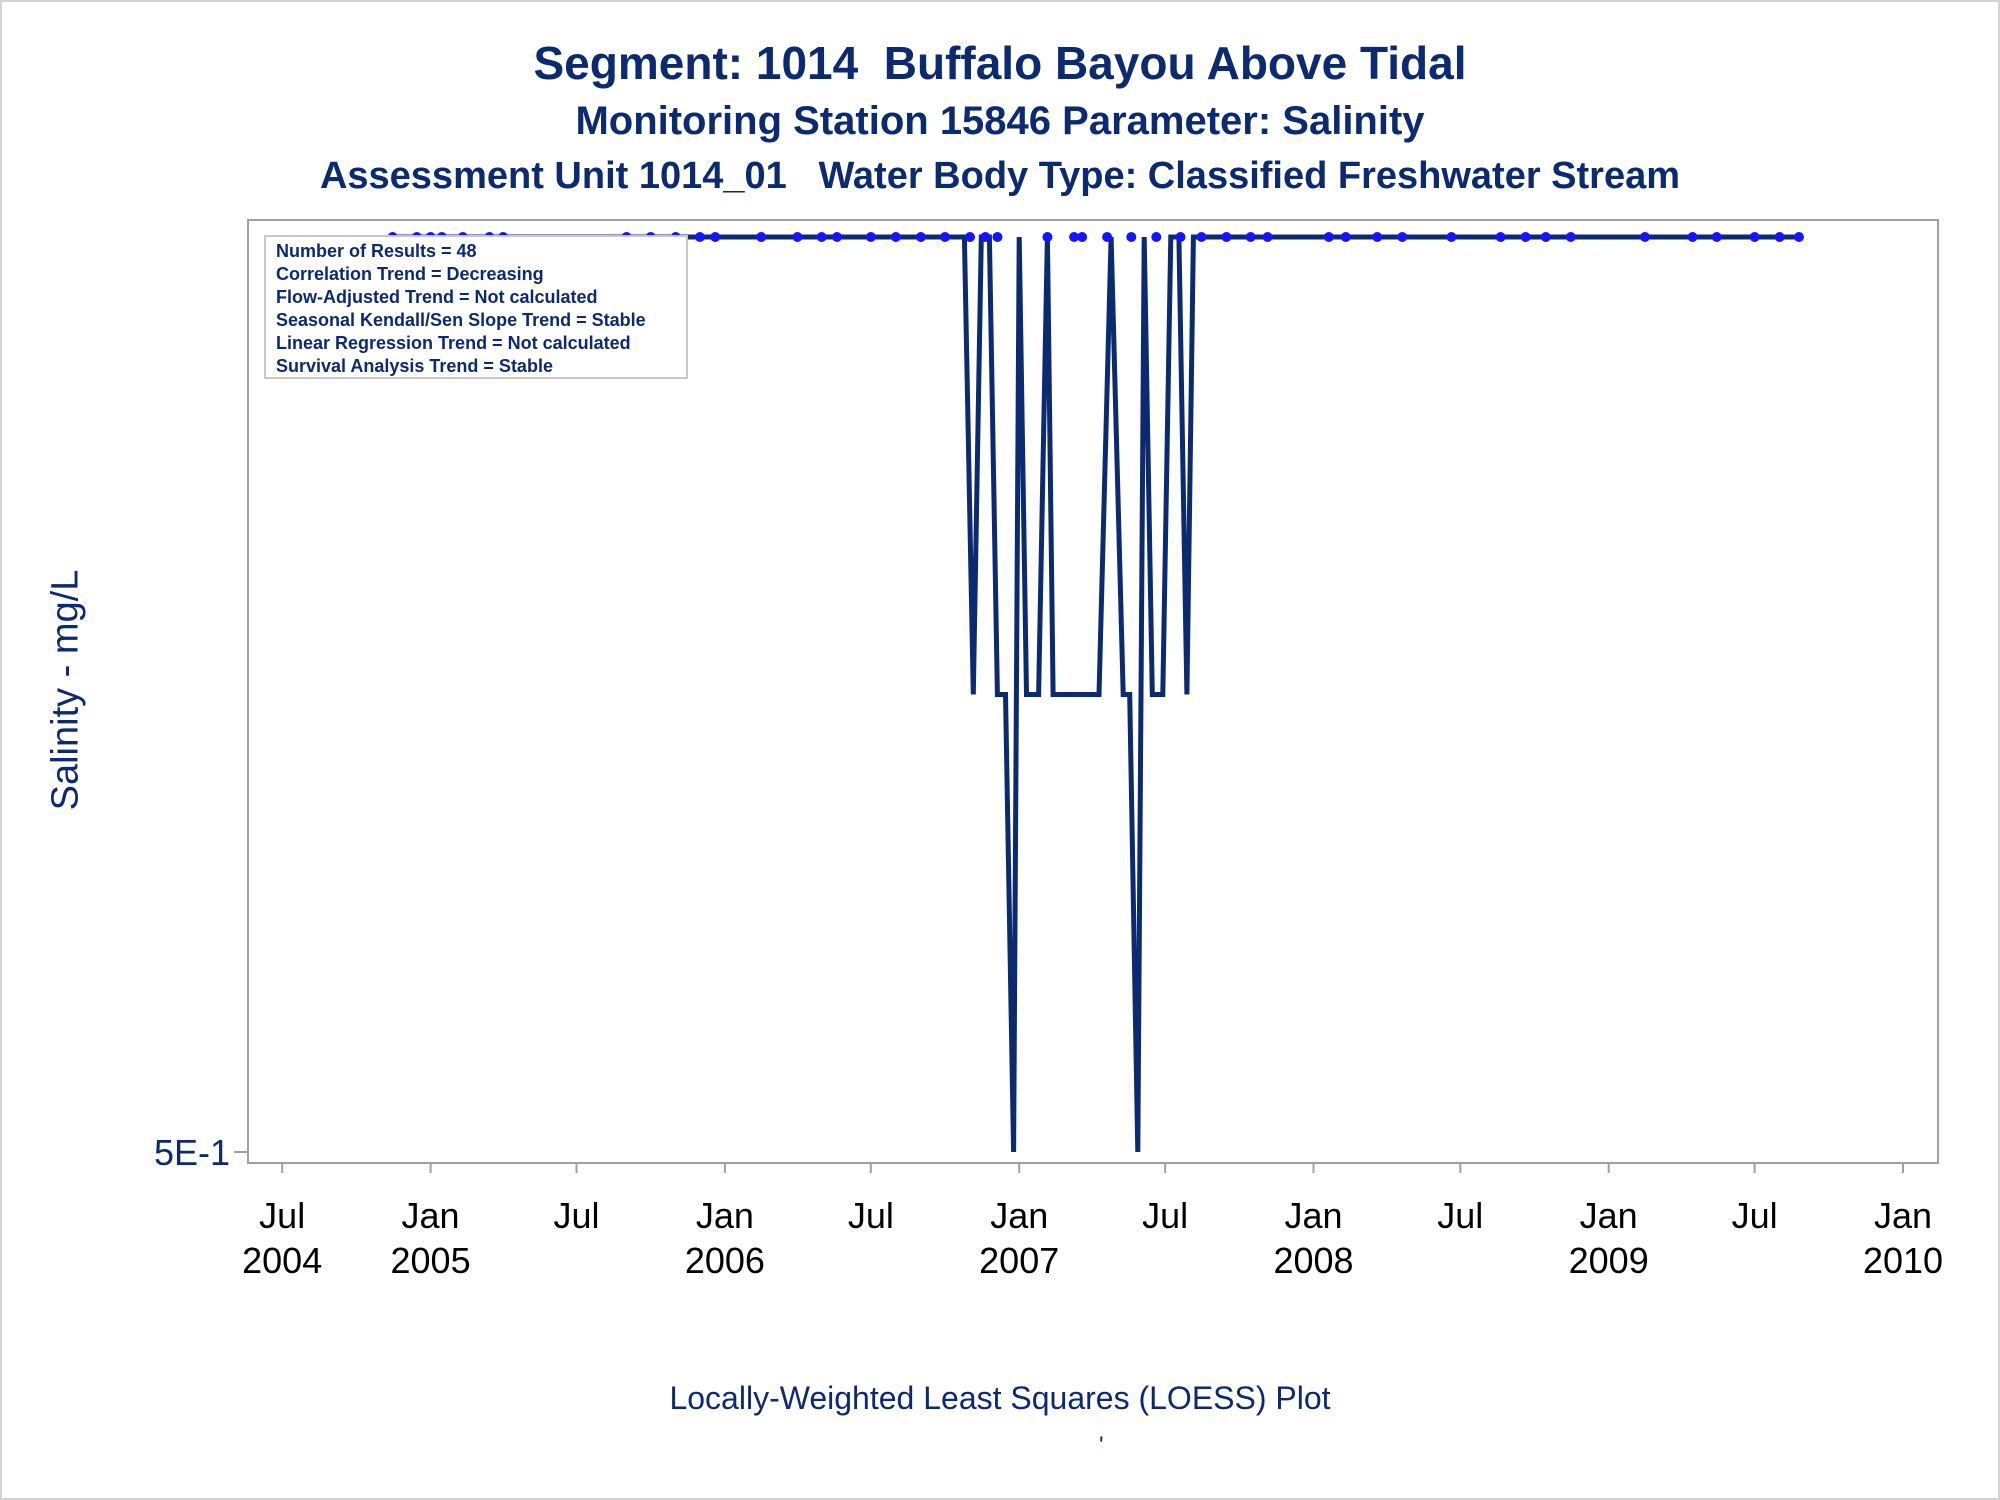  Describe the element at coordinates (1313, 1260) in the screenshot. I see `x-tick-label-year-7: 2008` at that location.